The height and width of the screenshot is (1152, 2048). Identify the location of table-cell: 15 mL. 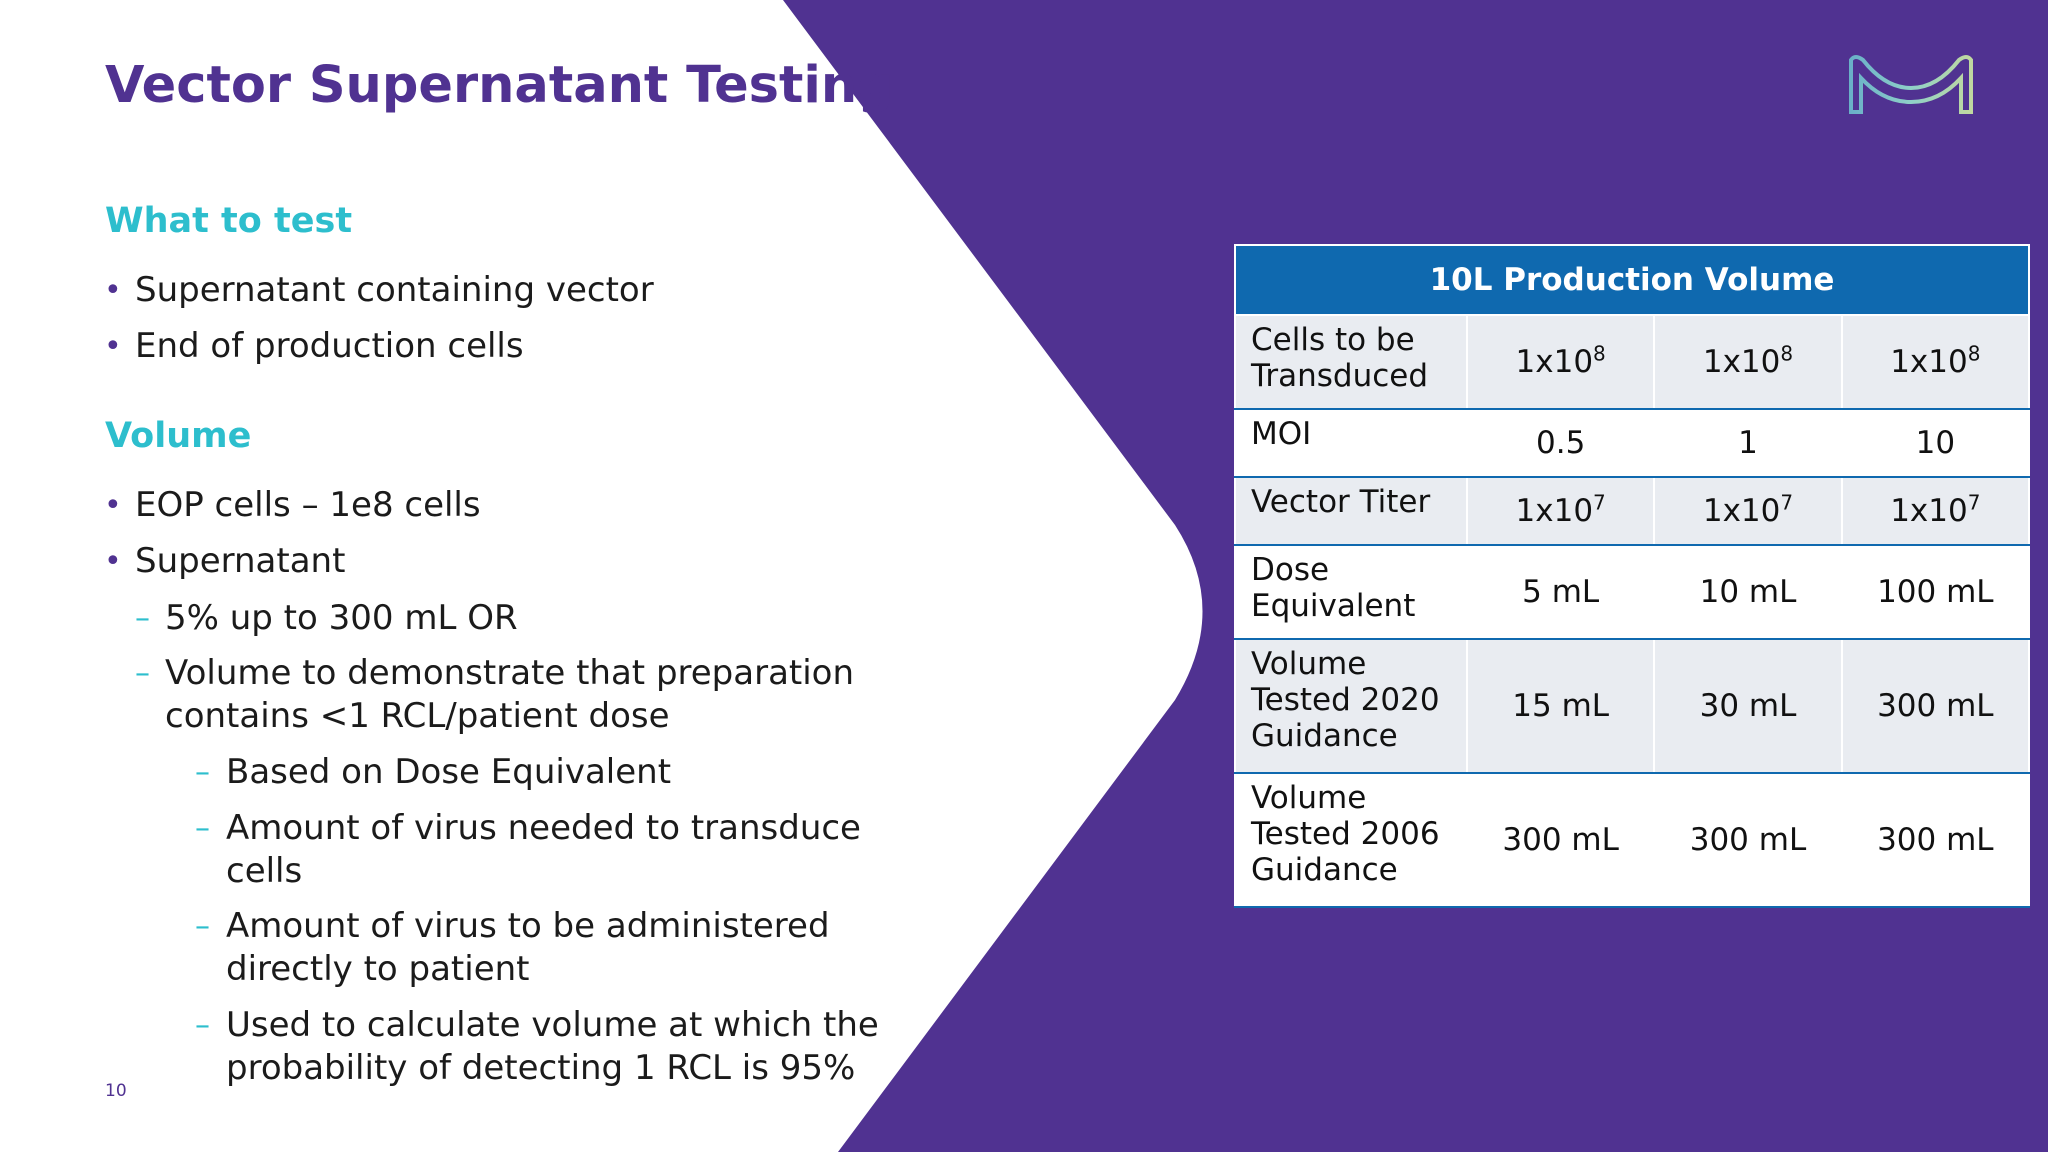
(1560, 706).